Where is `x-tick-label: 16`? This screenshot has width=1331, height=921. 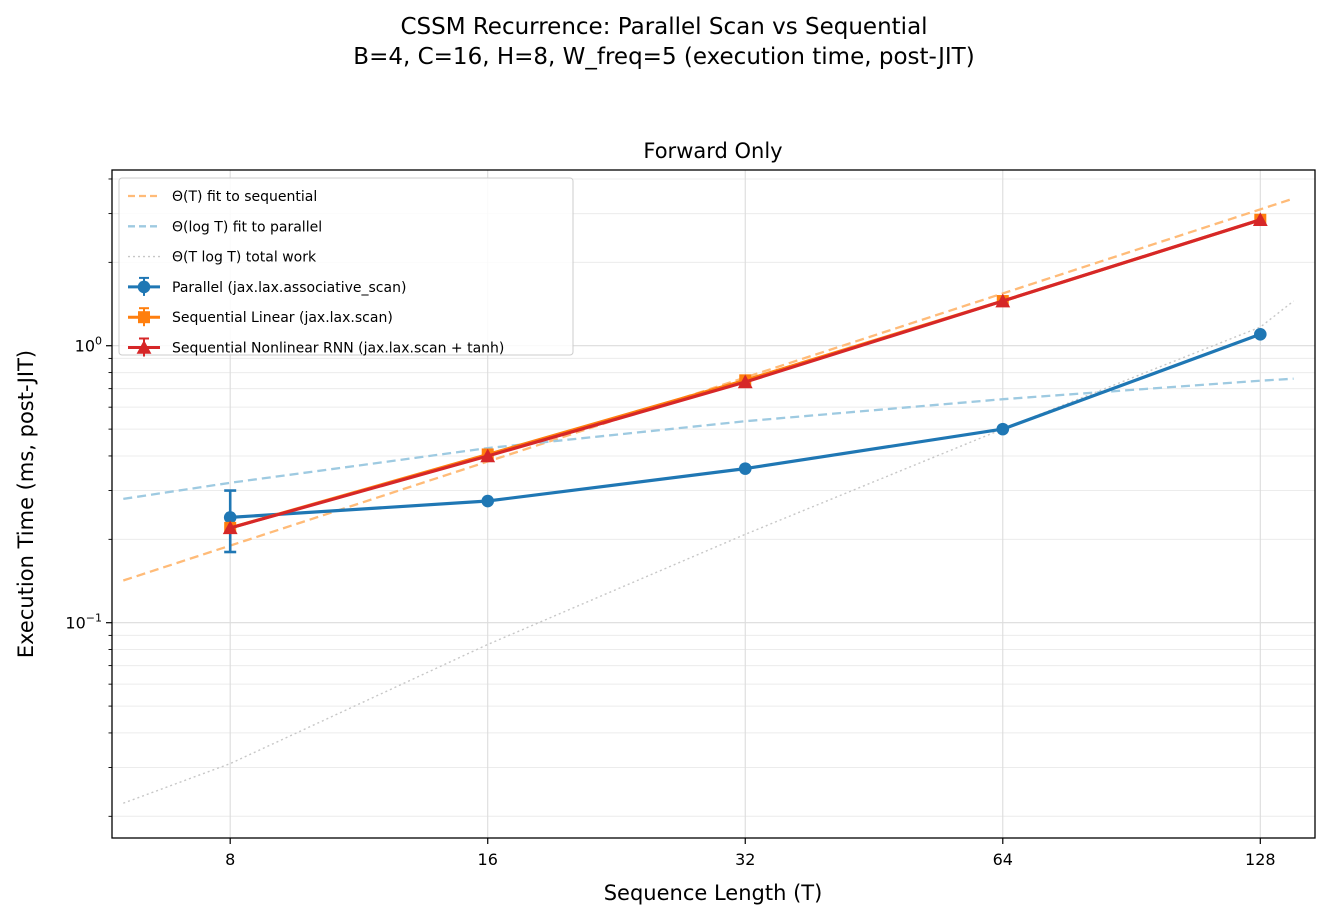
x-tick-label: 16 is located at coordinates (488, 859).